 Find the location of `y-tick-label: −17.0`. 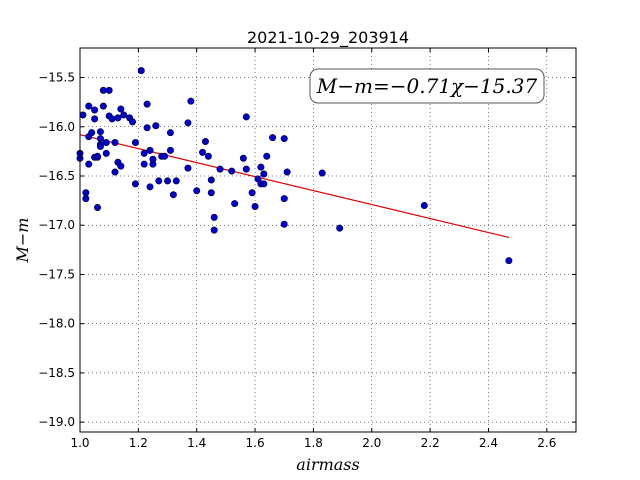

y-tick-label: −17.0 is located at coordinates (56, 225).